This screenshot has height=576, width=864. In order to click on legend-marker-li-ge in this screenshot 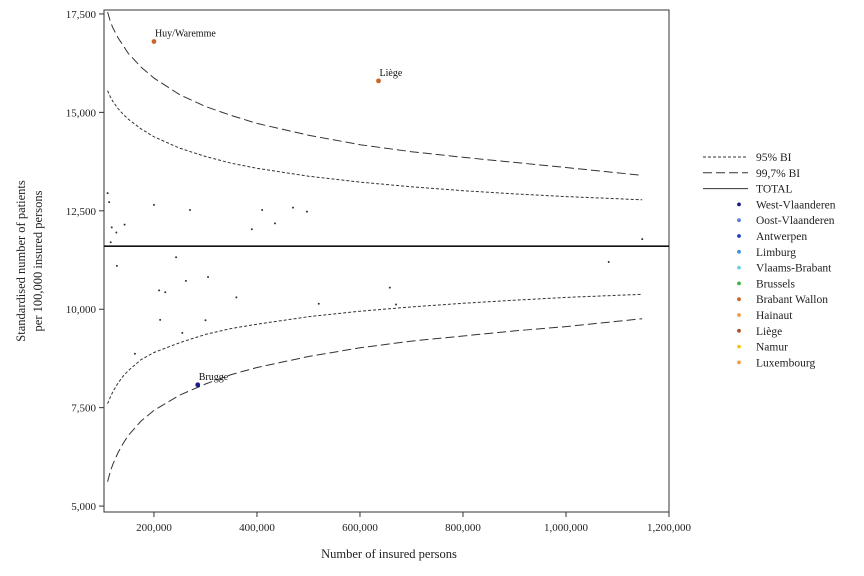, I will do `click(739, 330)`.